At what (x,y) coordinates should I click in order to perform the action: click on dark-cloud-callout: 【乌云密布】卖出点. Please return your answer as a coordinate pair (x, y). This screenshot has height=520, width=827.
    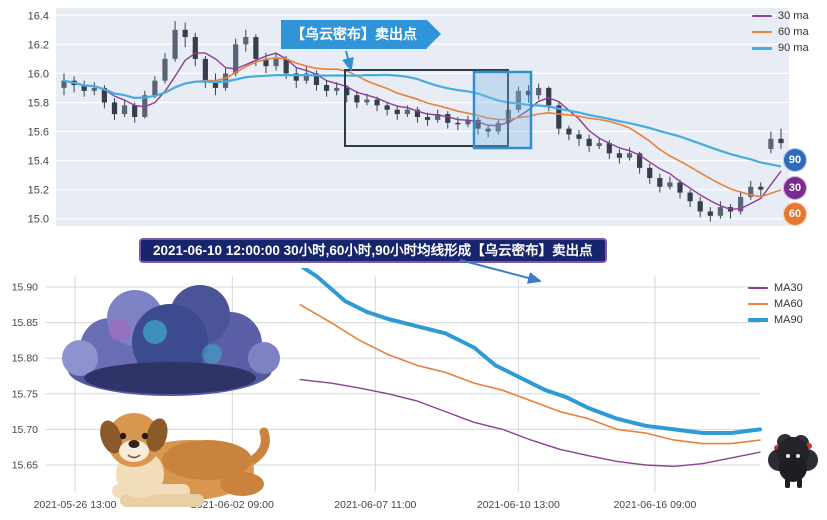
    Looking at the image, I should click on (361, 34).